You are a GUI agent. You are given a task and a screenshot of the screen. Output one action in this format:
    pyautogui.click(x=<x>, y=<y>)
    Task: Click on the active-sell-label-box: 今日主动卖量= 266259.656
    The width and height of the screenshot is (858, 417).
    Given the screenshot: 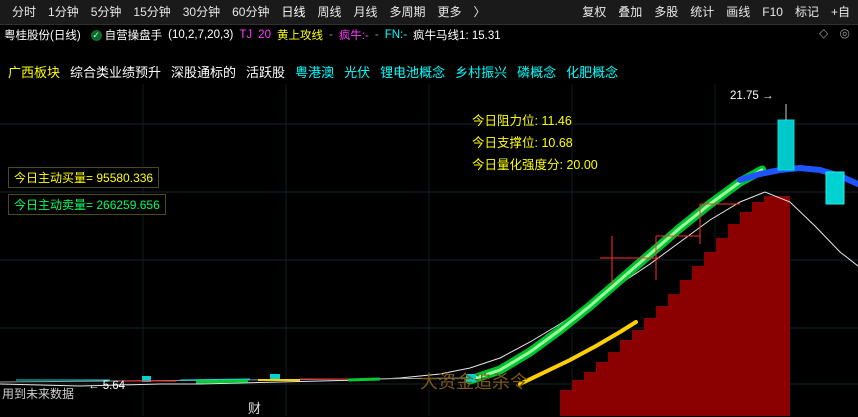 What is the action you would take?
    pyautogui.click(x=87, y=204)
    